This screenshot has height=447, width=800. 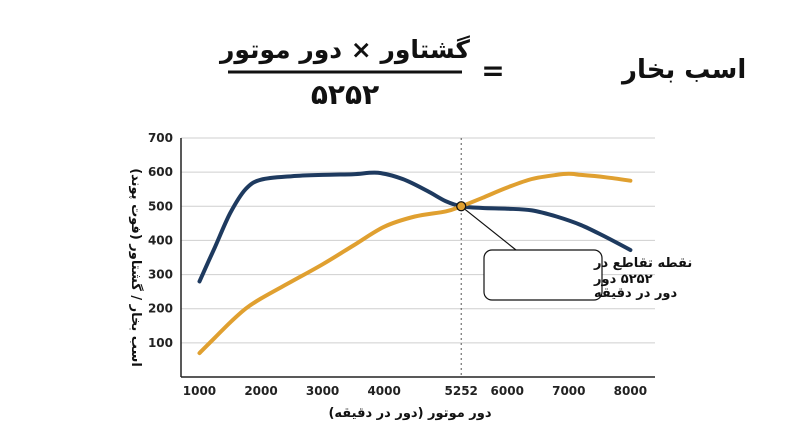 What do you see at coordinates (488, 228) in the screenshot?
I see `callout-connector` at bounding box center [488, 228].